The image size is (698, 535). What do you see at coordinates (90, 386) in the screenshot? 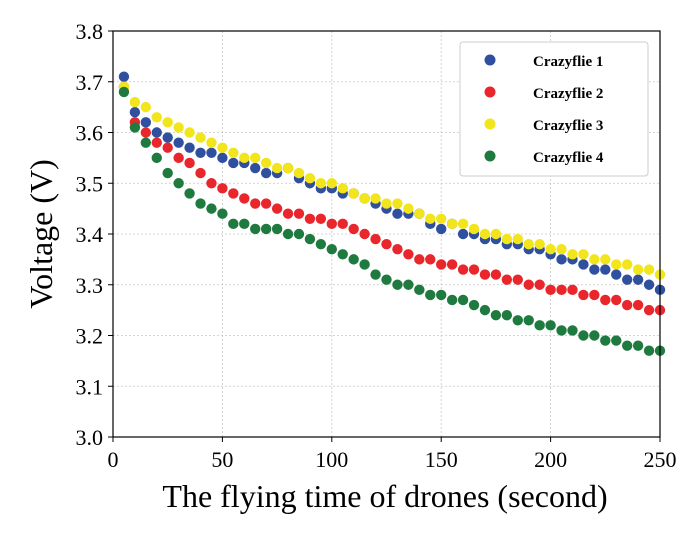
I see `y-tick-label: 3.1` at bounding box center [90, 386].